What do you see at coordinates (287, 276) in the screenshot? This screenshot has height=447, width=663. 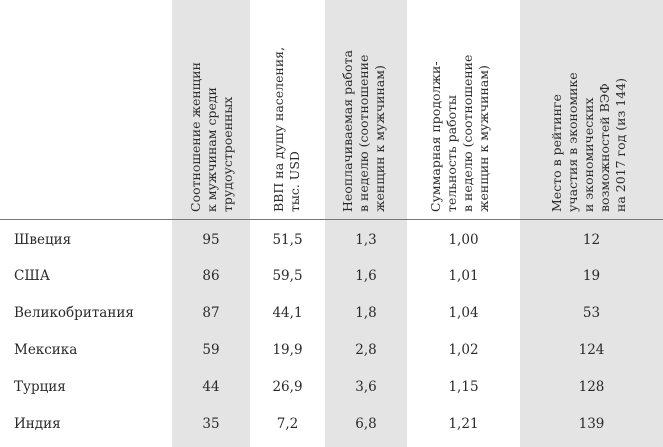 I see `cell-gdp: 59,5` at bounding box center [287, 276].